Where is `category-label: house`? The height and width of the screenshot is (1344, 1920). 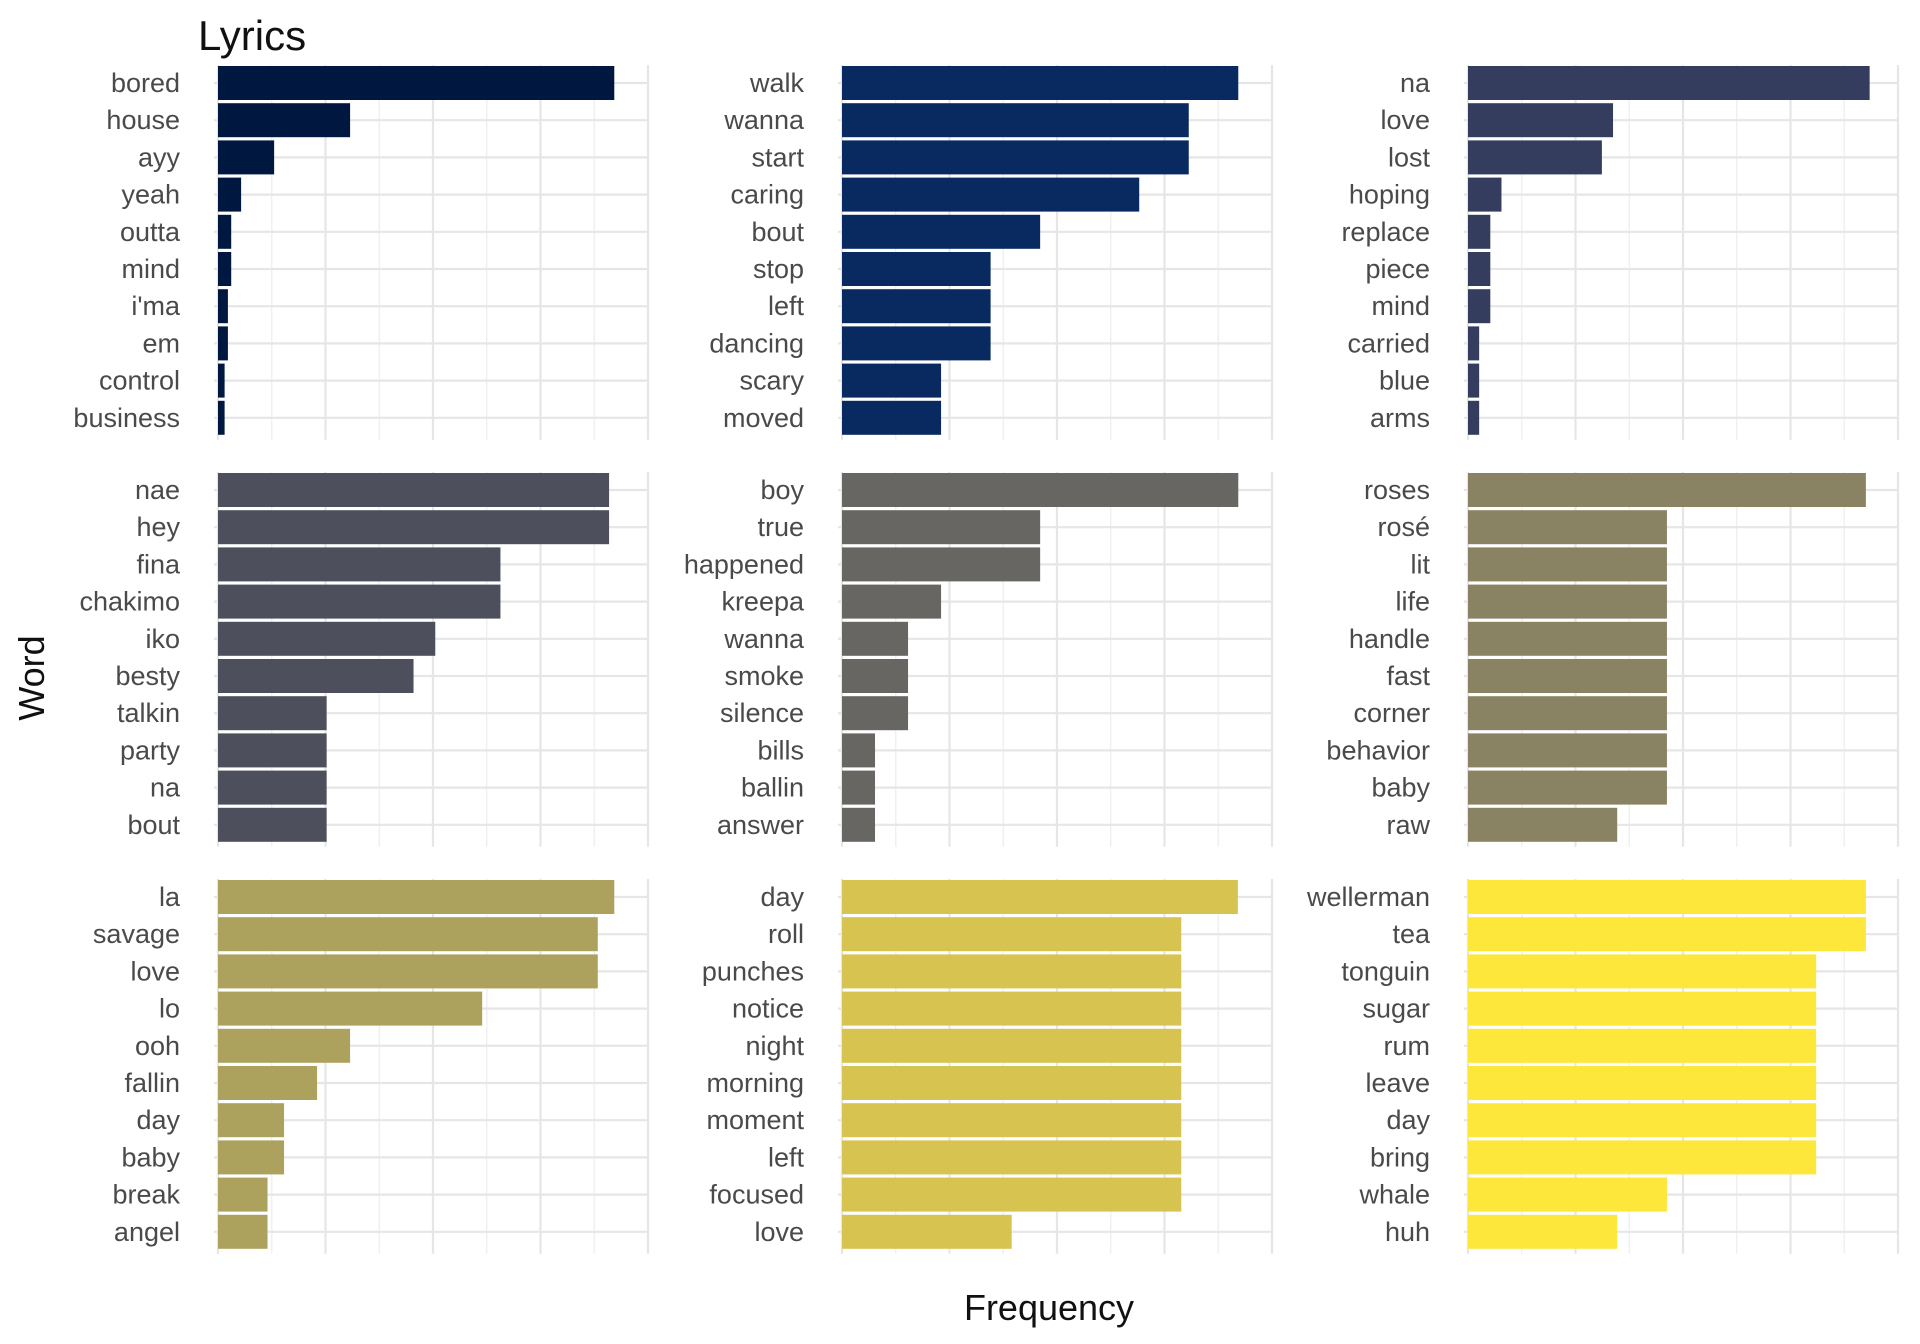 category-label: house is located at coordinates (143, 120).